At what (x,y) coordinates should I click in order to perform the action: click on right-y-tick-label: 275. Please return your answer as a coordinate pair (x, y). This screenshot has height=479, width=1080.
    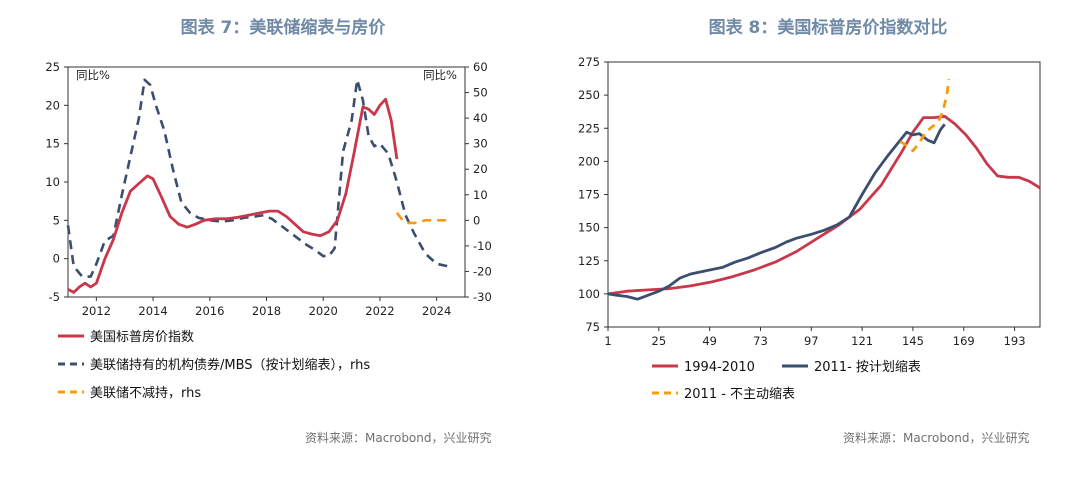
    Looking at the image, I should click on (589, 62).